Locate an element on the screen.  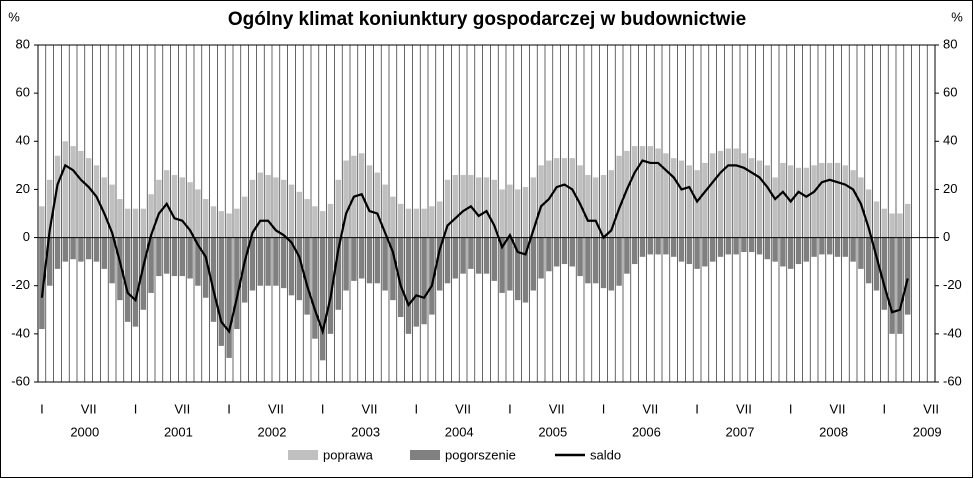
year-label: 2002 is located at coordinates (272, 431).